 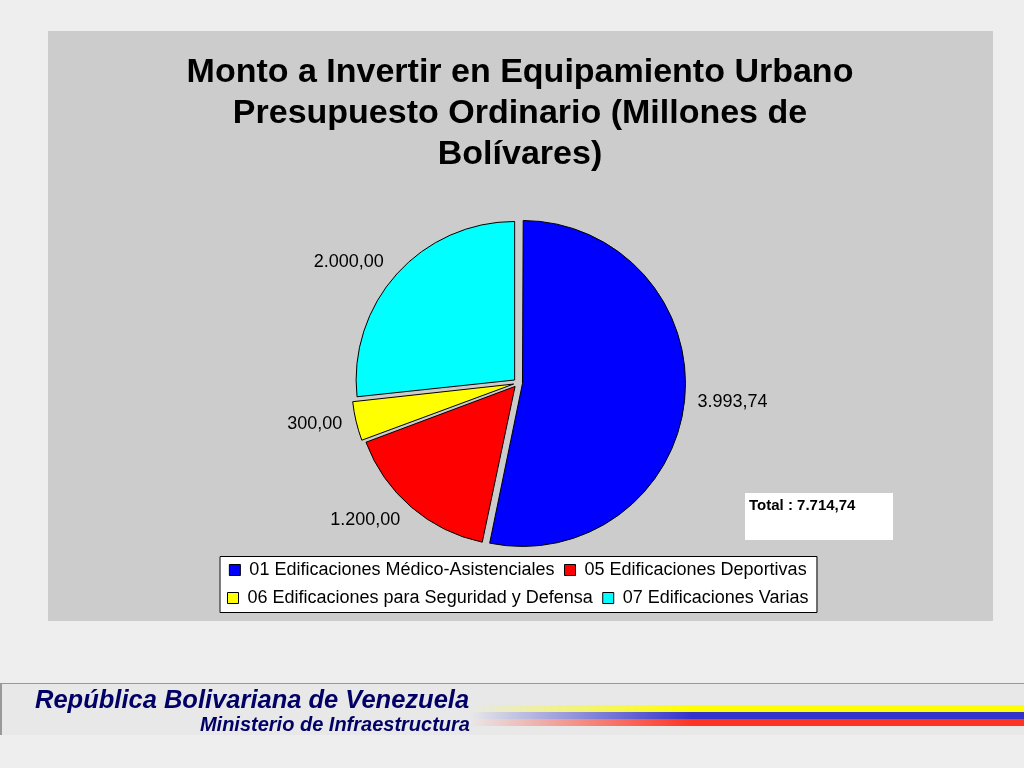 I want to click on legend-label: 05 Edificaciones Deportivas, so click(x=695, y=568).